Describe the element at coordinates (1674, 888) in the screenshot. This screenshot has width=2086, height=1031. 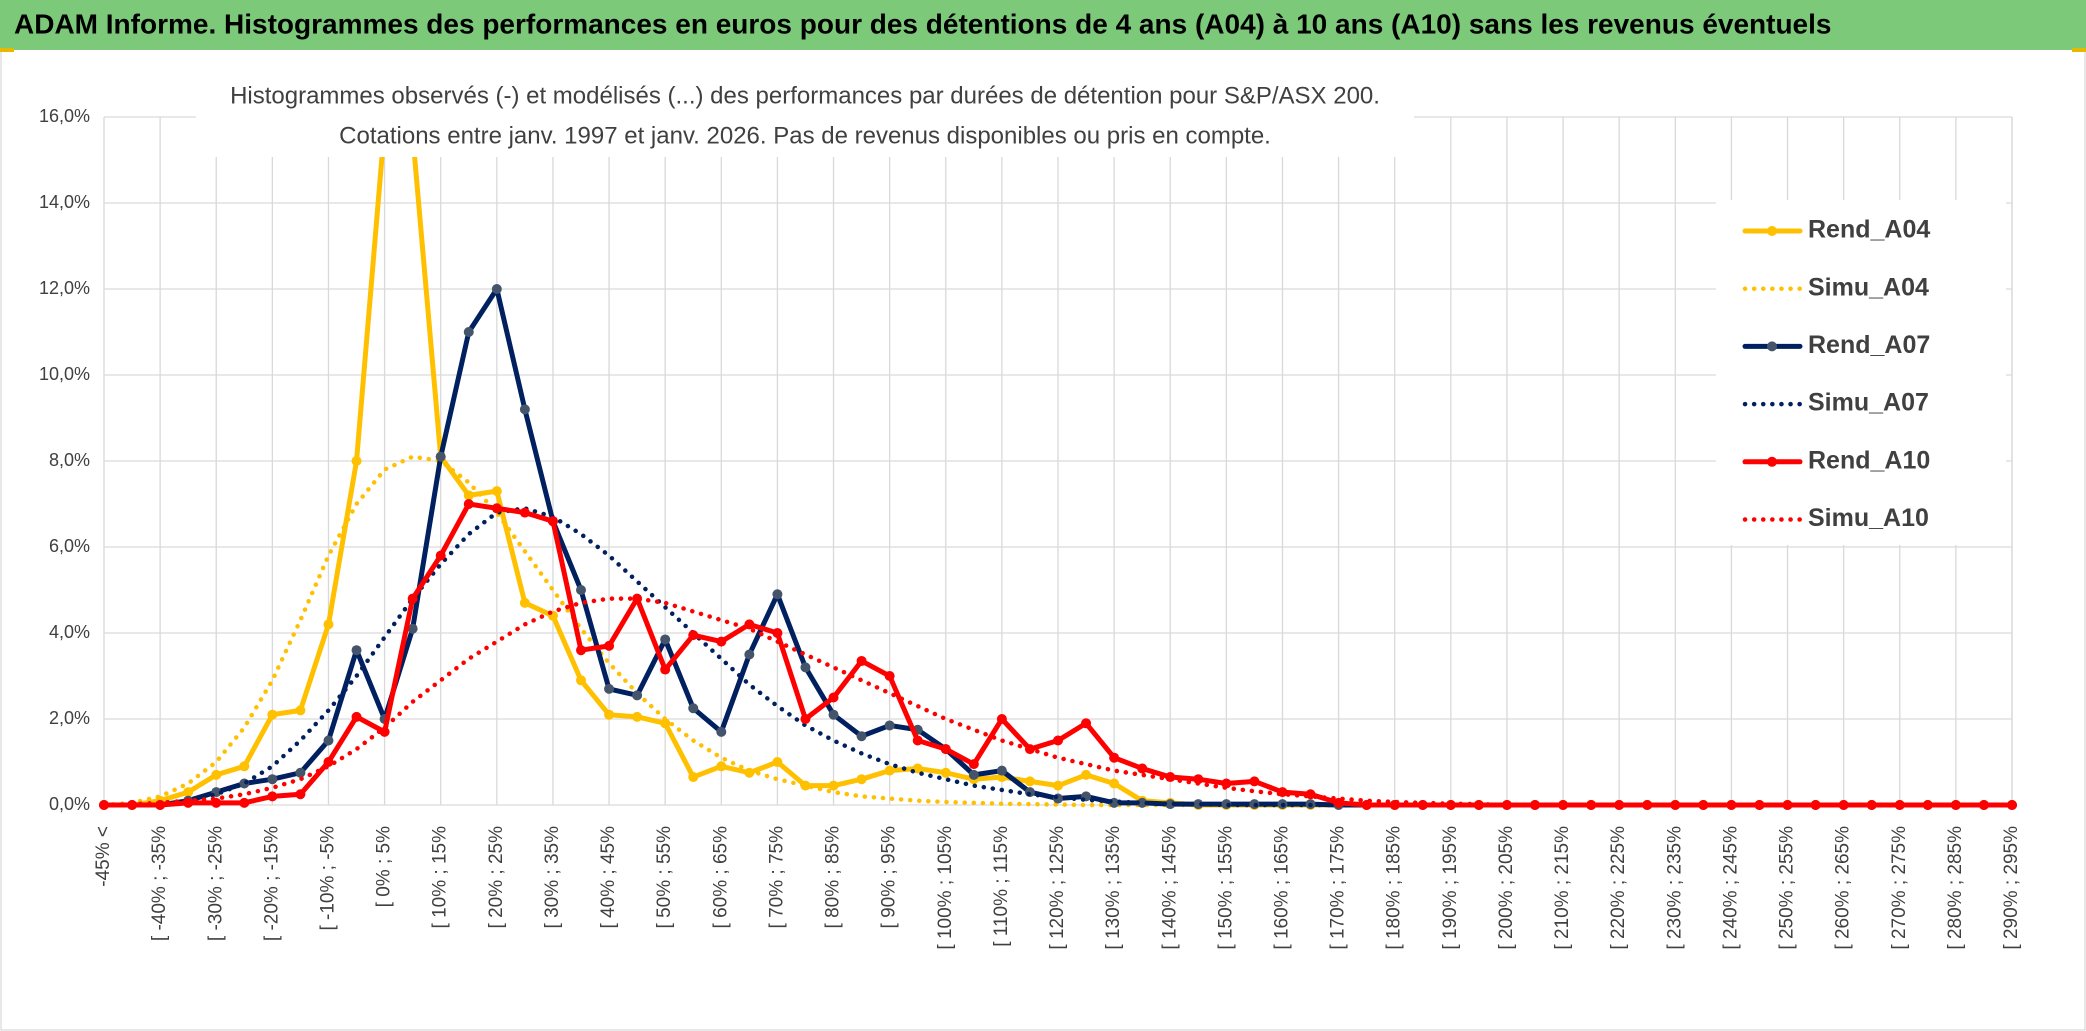
I see `x-tick-label: [ 230% ; 235%` at that location.